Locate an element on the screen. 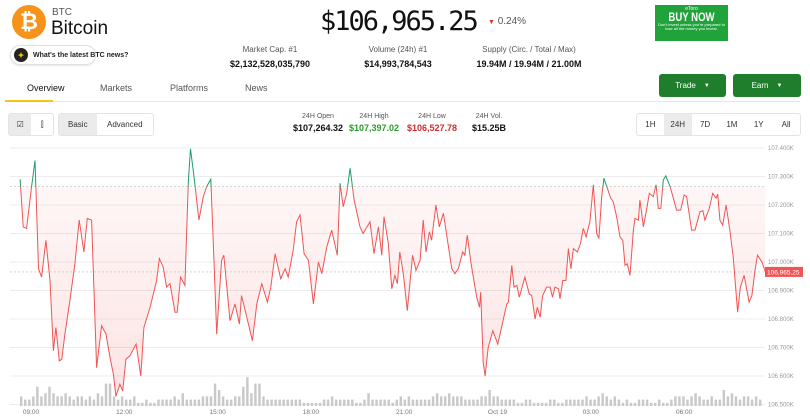 The image size is (810, 418). range-all: All is located at coordinates (786, 124).